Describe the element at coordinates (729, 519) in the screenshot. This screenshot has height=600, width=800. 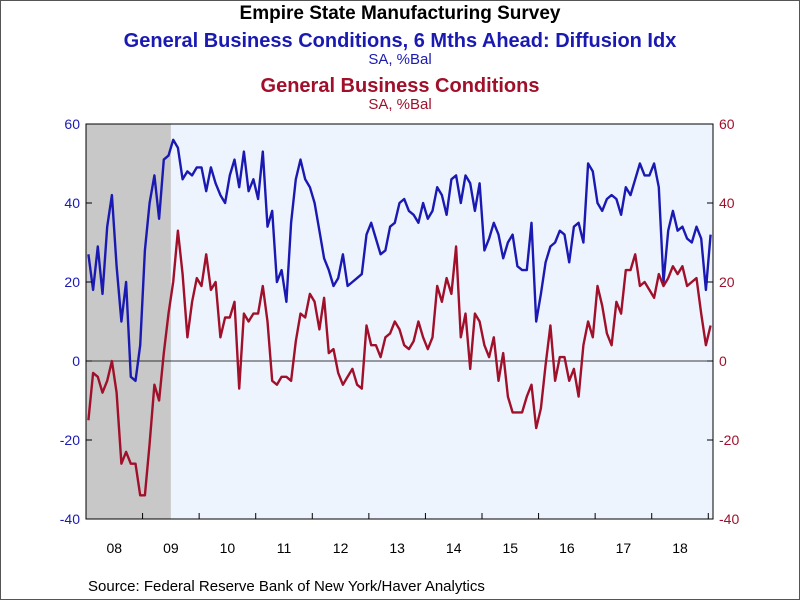
I see `y-tick-label-right: -40` at that location.